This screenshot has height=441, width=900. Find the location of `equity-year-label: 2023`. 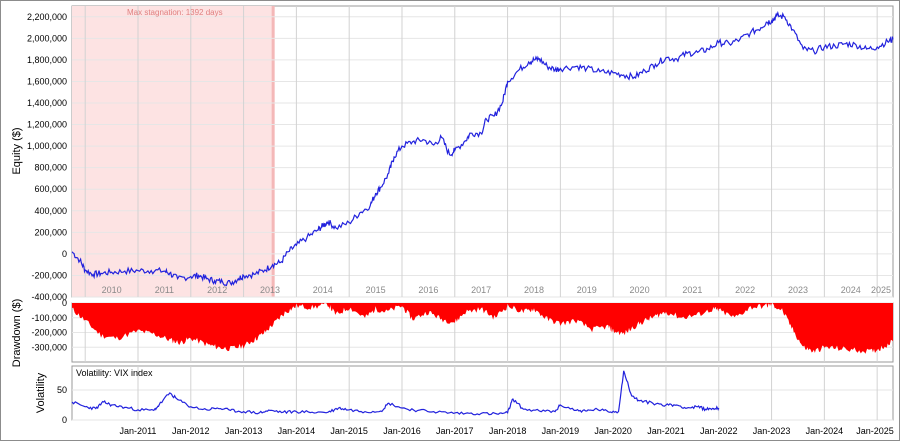

equity-year-label: 2023 is located at coordinates (798, 290).